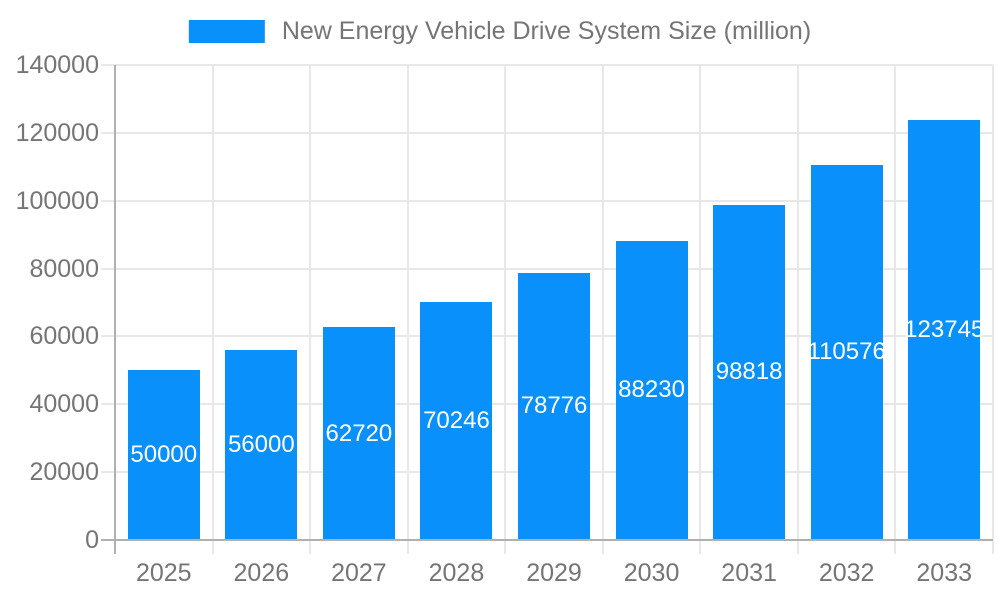 This screenshot has width=1000, height=600. I want to click on bar-2031, so click(749, 372).